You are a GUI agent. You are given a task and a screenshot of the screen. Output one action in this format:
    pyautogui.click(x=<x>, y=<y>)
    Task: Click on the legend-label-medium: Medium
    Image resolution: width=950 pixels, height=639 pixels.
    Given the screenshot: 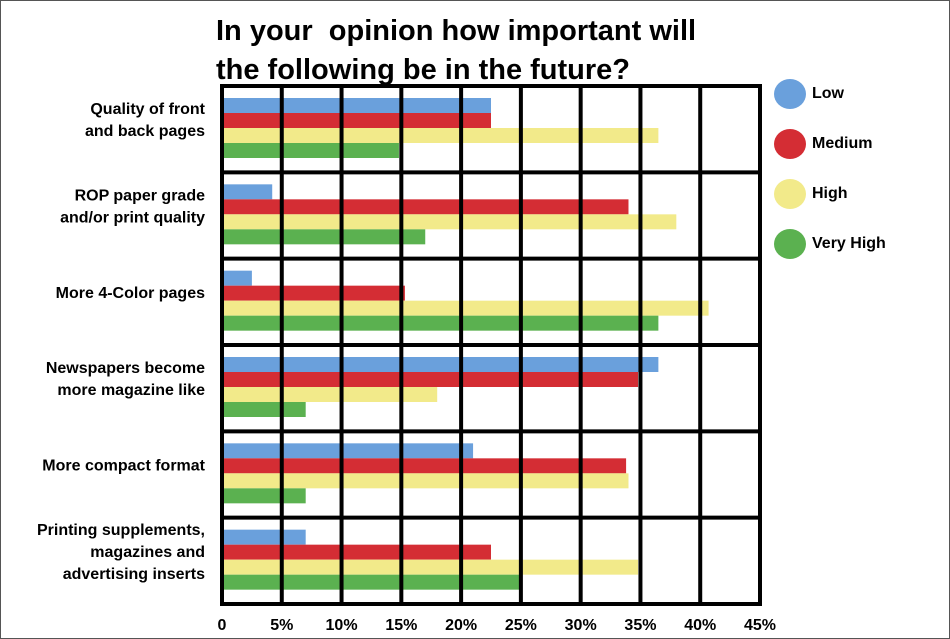 What is the action you would take?
    pyautogui.click(x=842, y=143)
    